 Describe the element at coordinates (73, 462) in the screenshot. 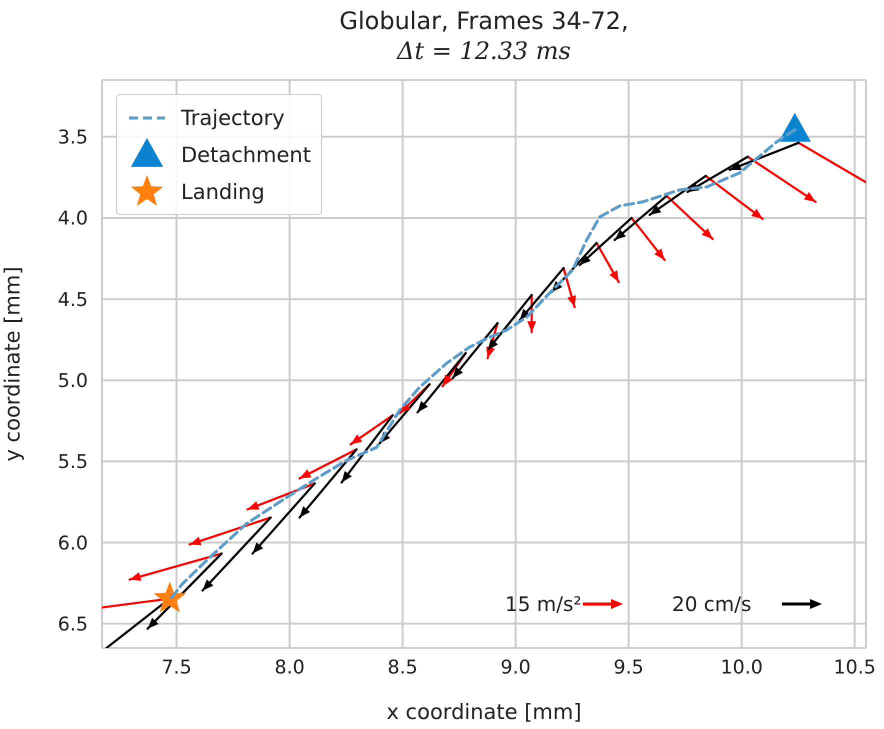

I see `y-tick-label: 5.5` at that location.